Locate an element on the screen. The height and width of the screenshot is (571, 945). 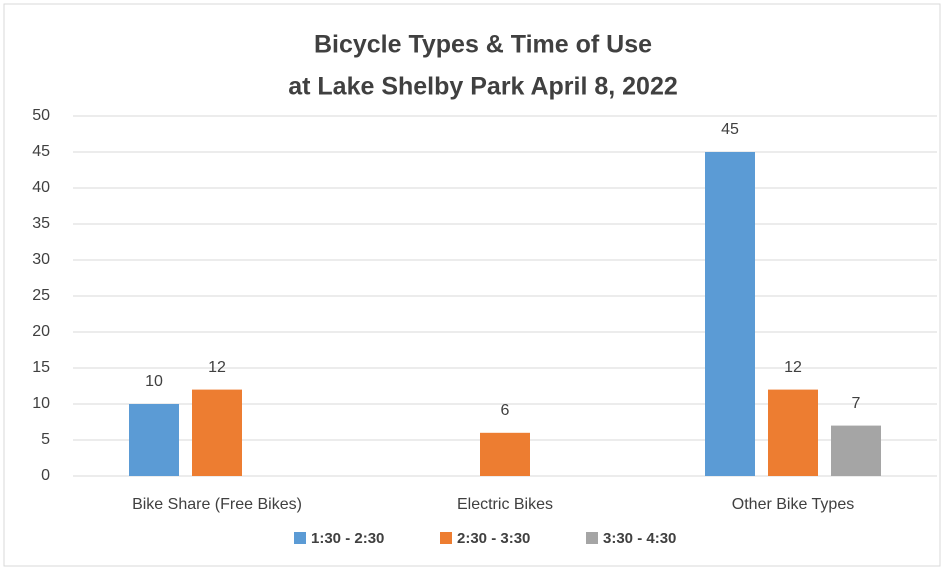
y-tick-label: 30 is located at coordinates (41, 259).